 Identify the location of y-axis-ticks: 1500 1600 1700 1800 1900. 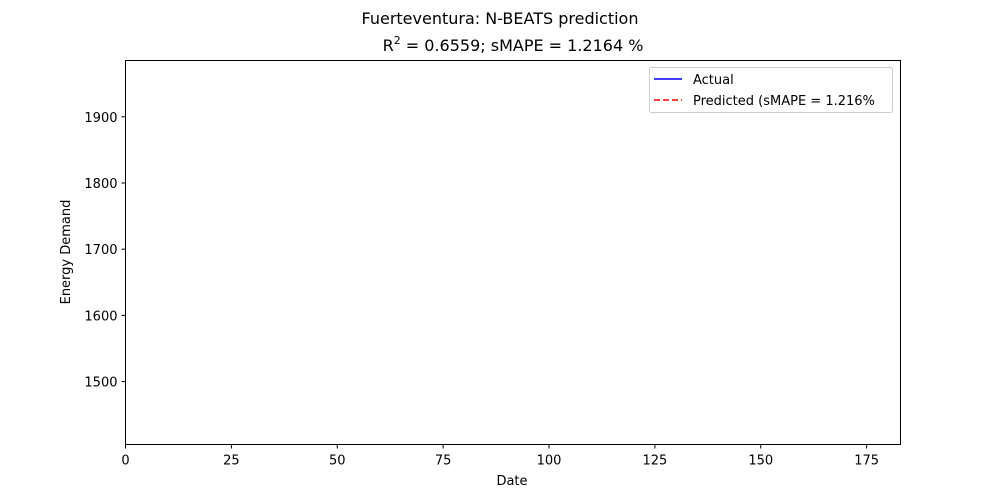
(105, 251).